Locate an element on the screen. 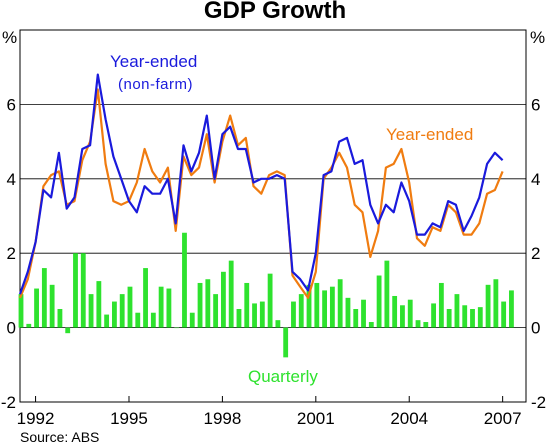  y-tick-label-right: 4 is located at coordinates (535, 179).